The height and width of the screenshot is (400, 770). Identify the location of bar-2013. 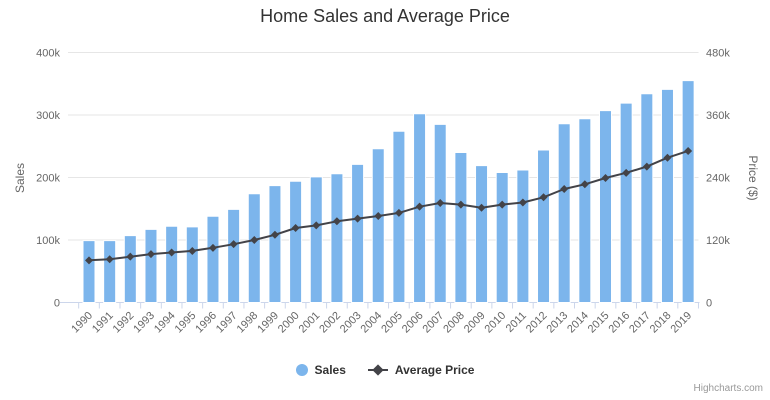
(564, 213).